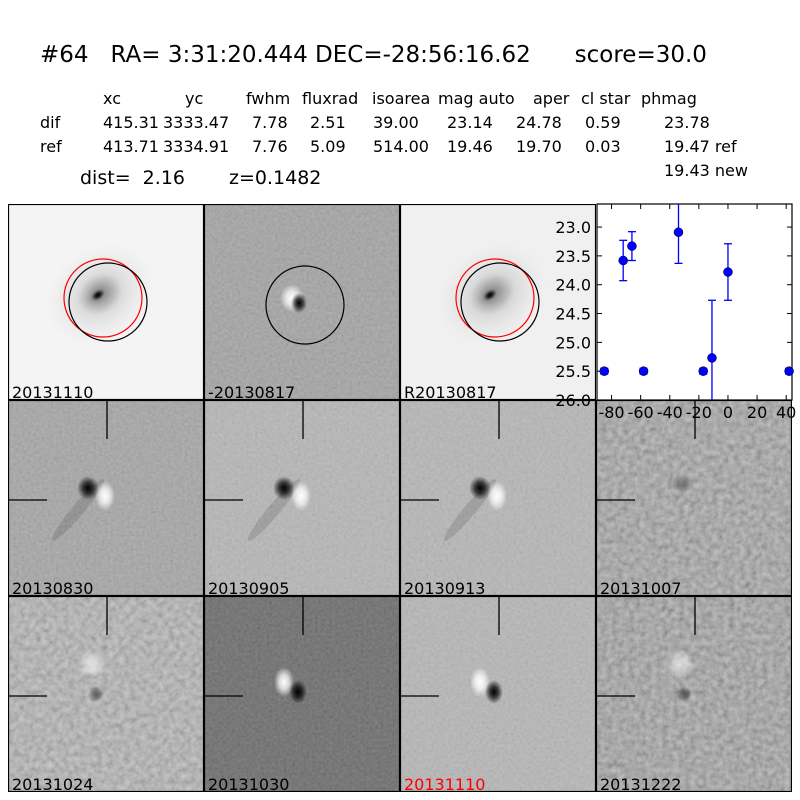  I want to click on x-tick-label: -20, so click(699, 412).